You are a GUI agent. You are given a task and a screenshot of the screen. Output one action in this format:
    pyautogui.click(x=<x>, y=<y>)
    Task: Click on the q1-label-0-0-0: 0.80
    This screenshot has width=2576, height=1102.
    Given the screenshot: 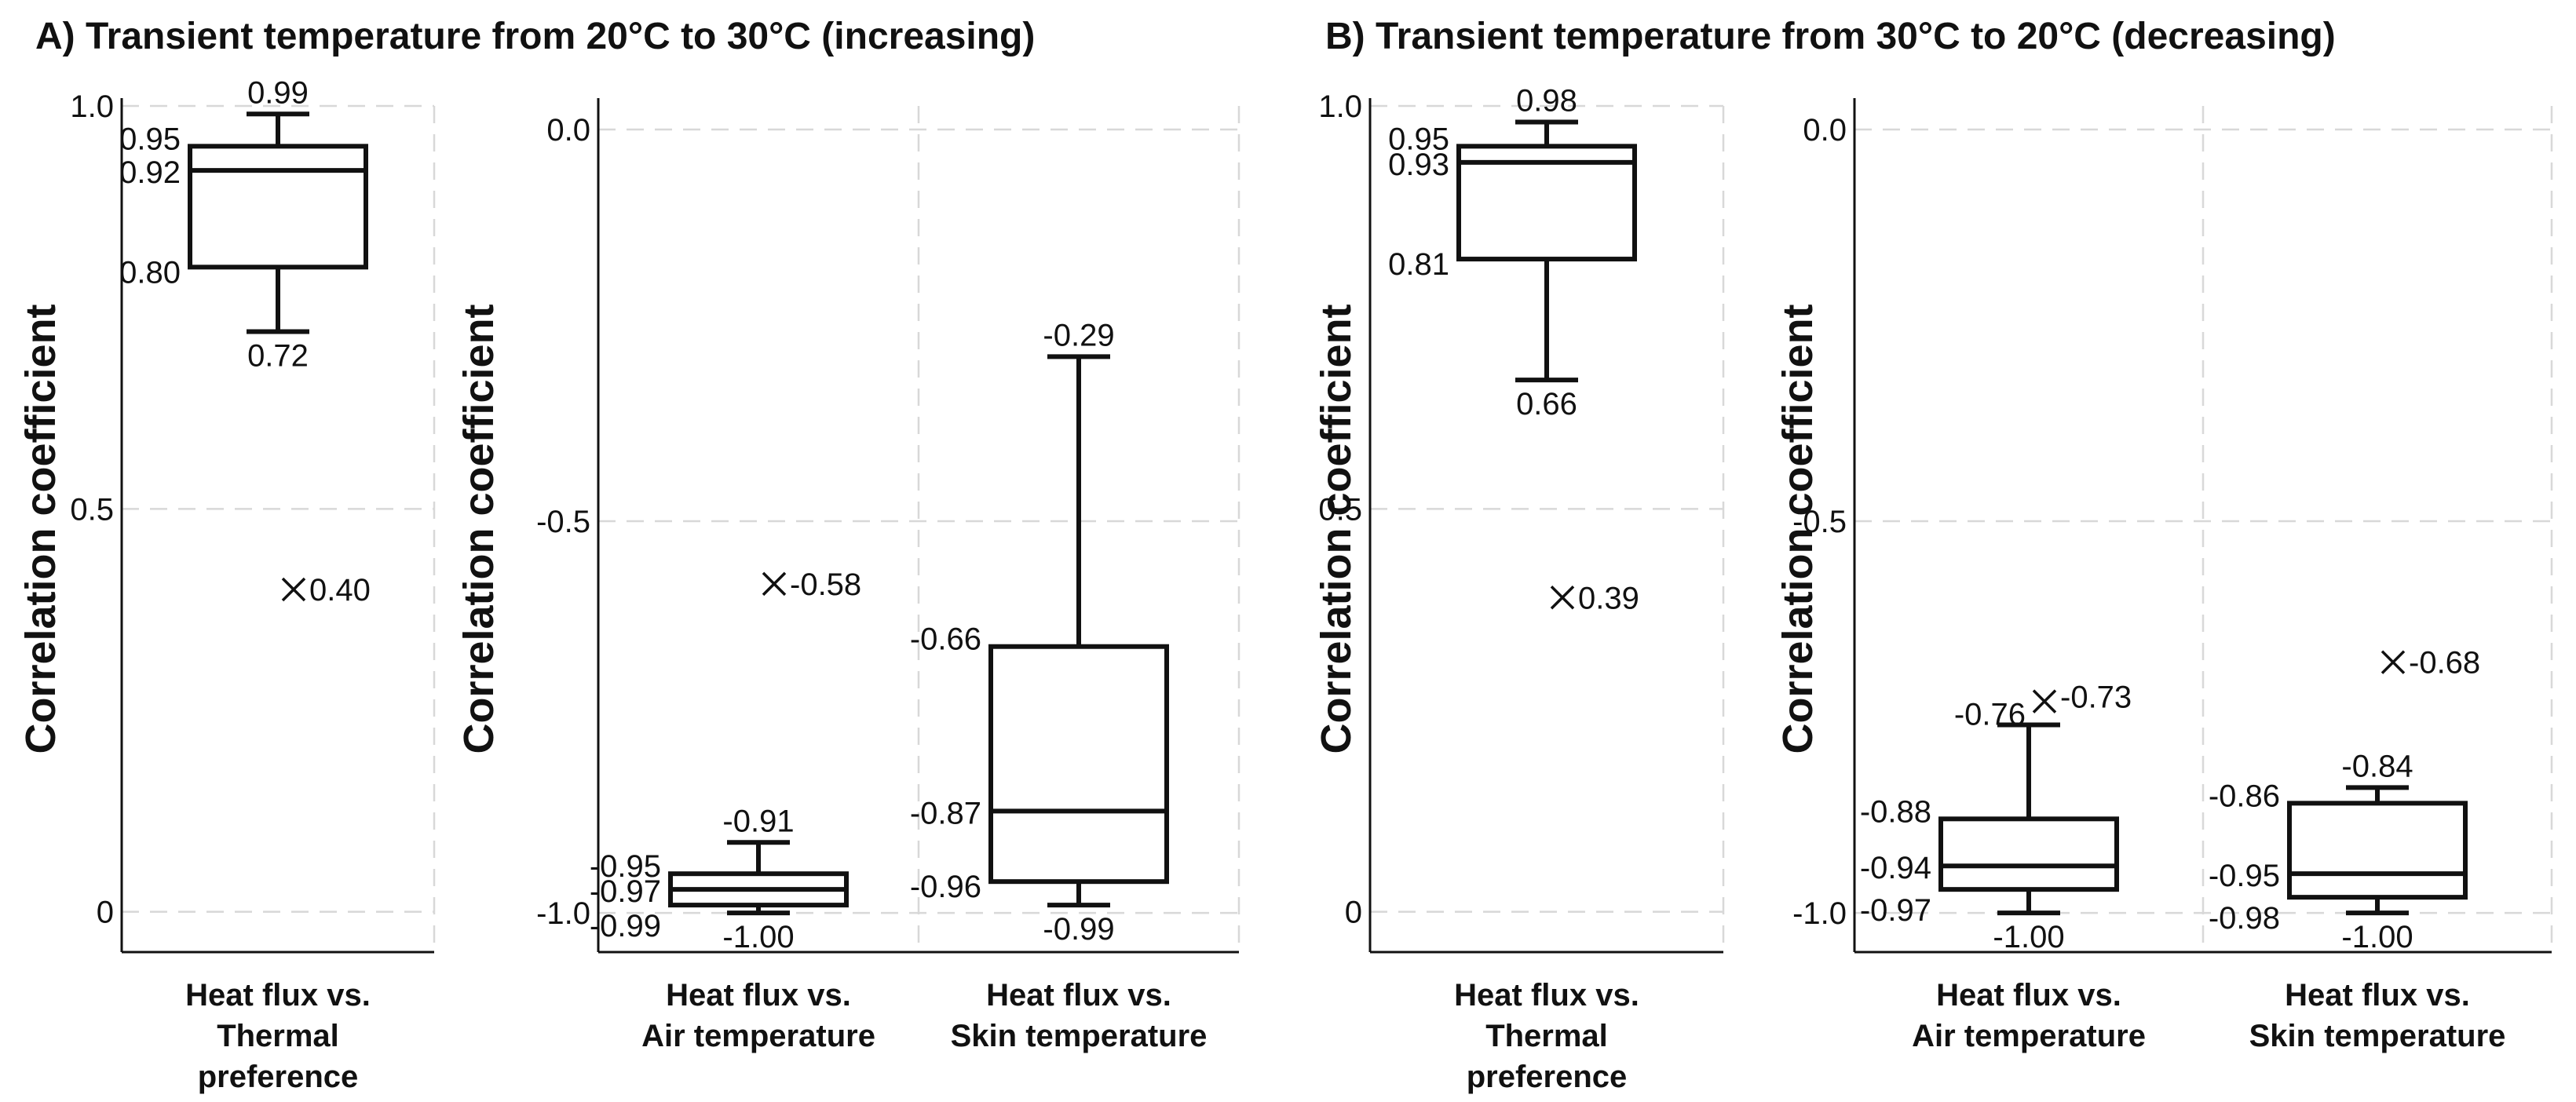 What is the action you would take?
    pyautogui.click(x=150, y=272)
    